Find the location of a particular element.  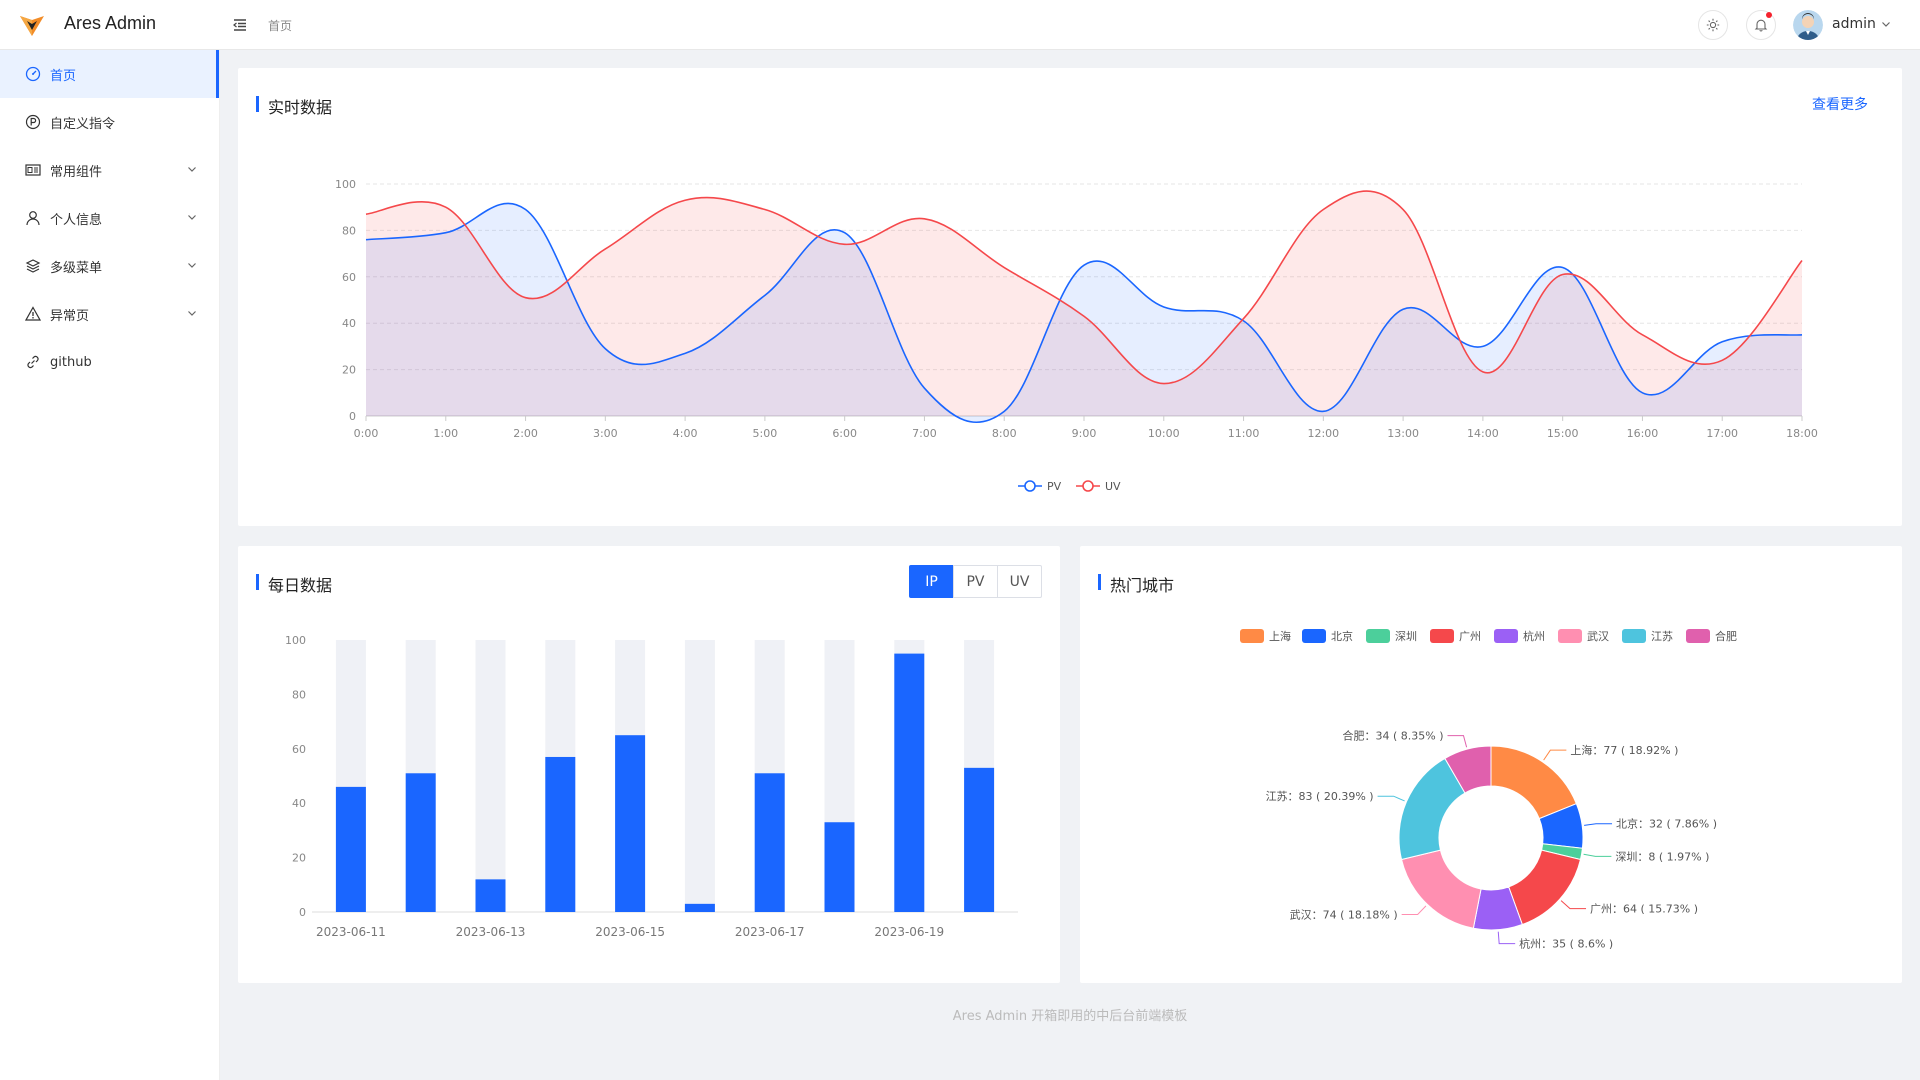

tab-pv: PV is located at coordinates (975, 581).